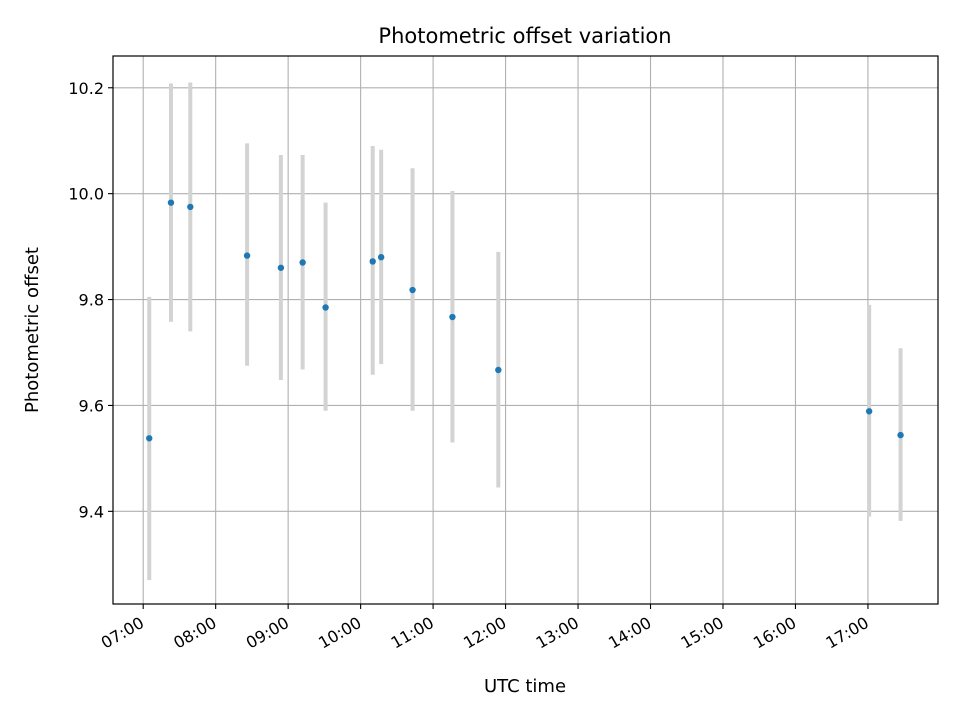 The height and width of the screenshot is (720, 960). I want to click on y-tick-label: 9.8, so click(91, 300).